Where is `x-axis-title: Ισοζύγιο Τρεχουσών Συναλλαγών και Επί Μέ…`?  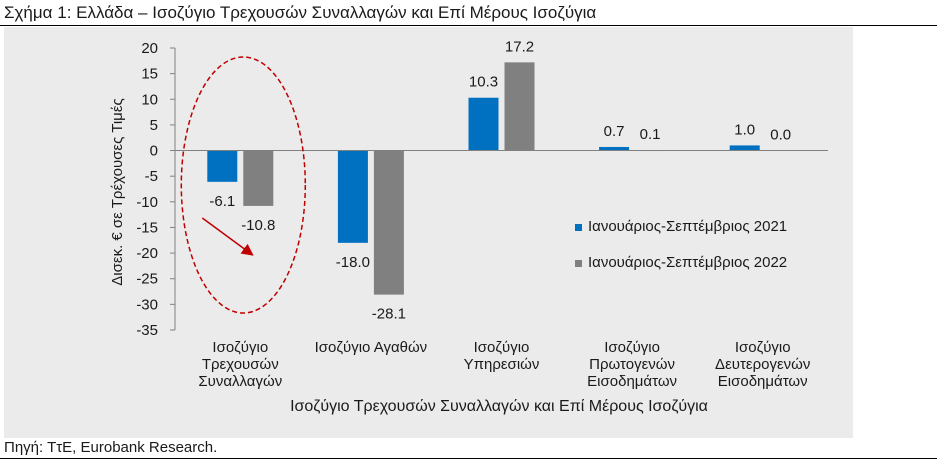 x-axis-title: Ισοζύγιο Τρεχουσών Συναλλαγών και Επί Μέ… is located at coordinates (499, 406).